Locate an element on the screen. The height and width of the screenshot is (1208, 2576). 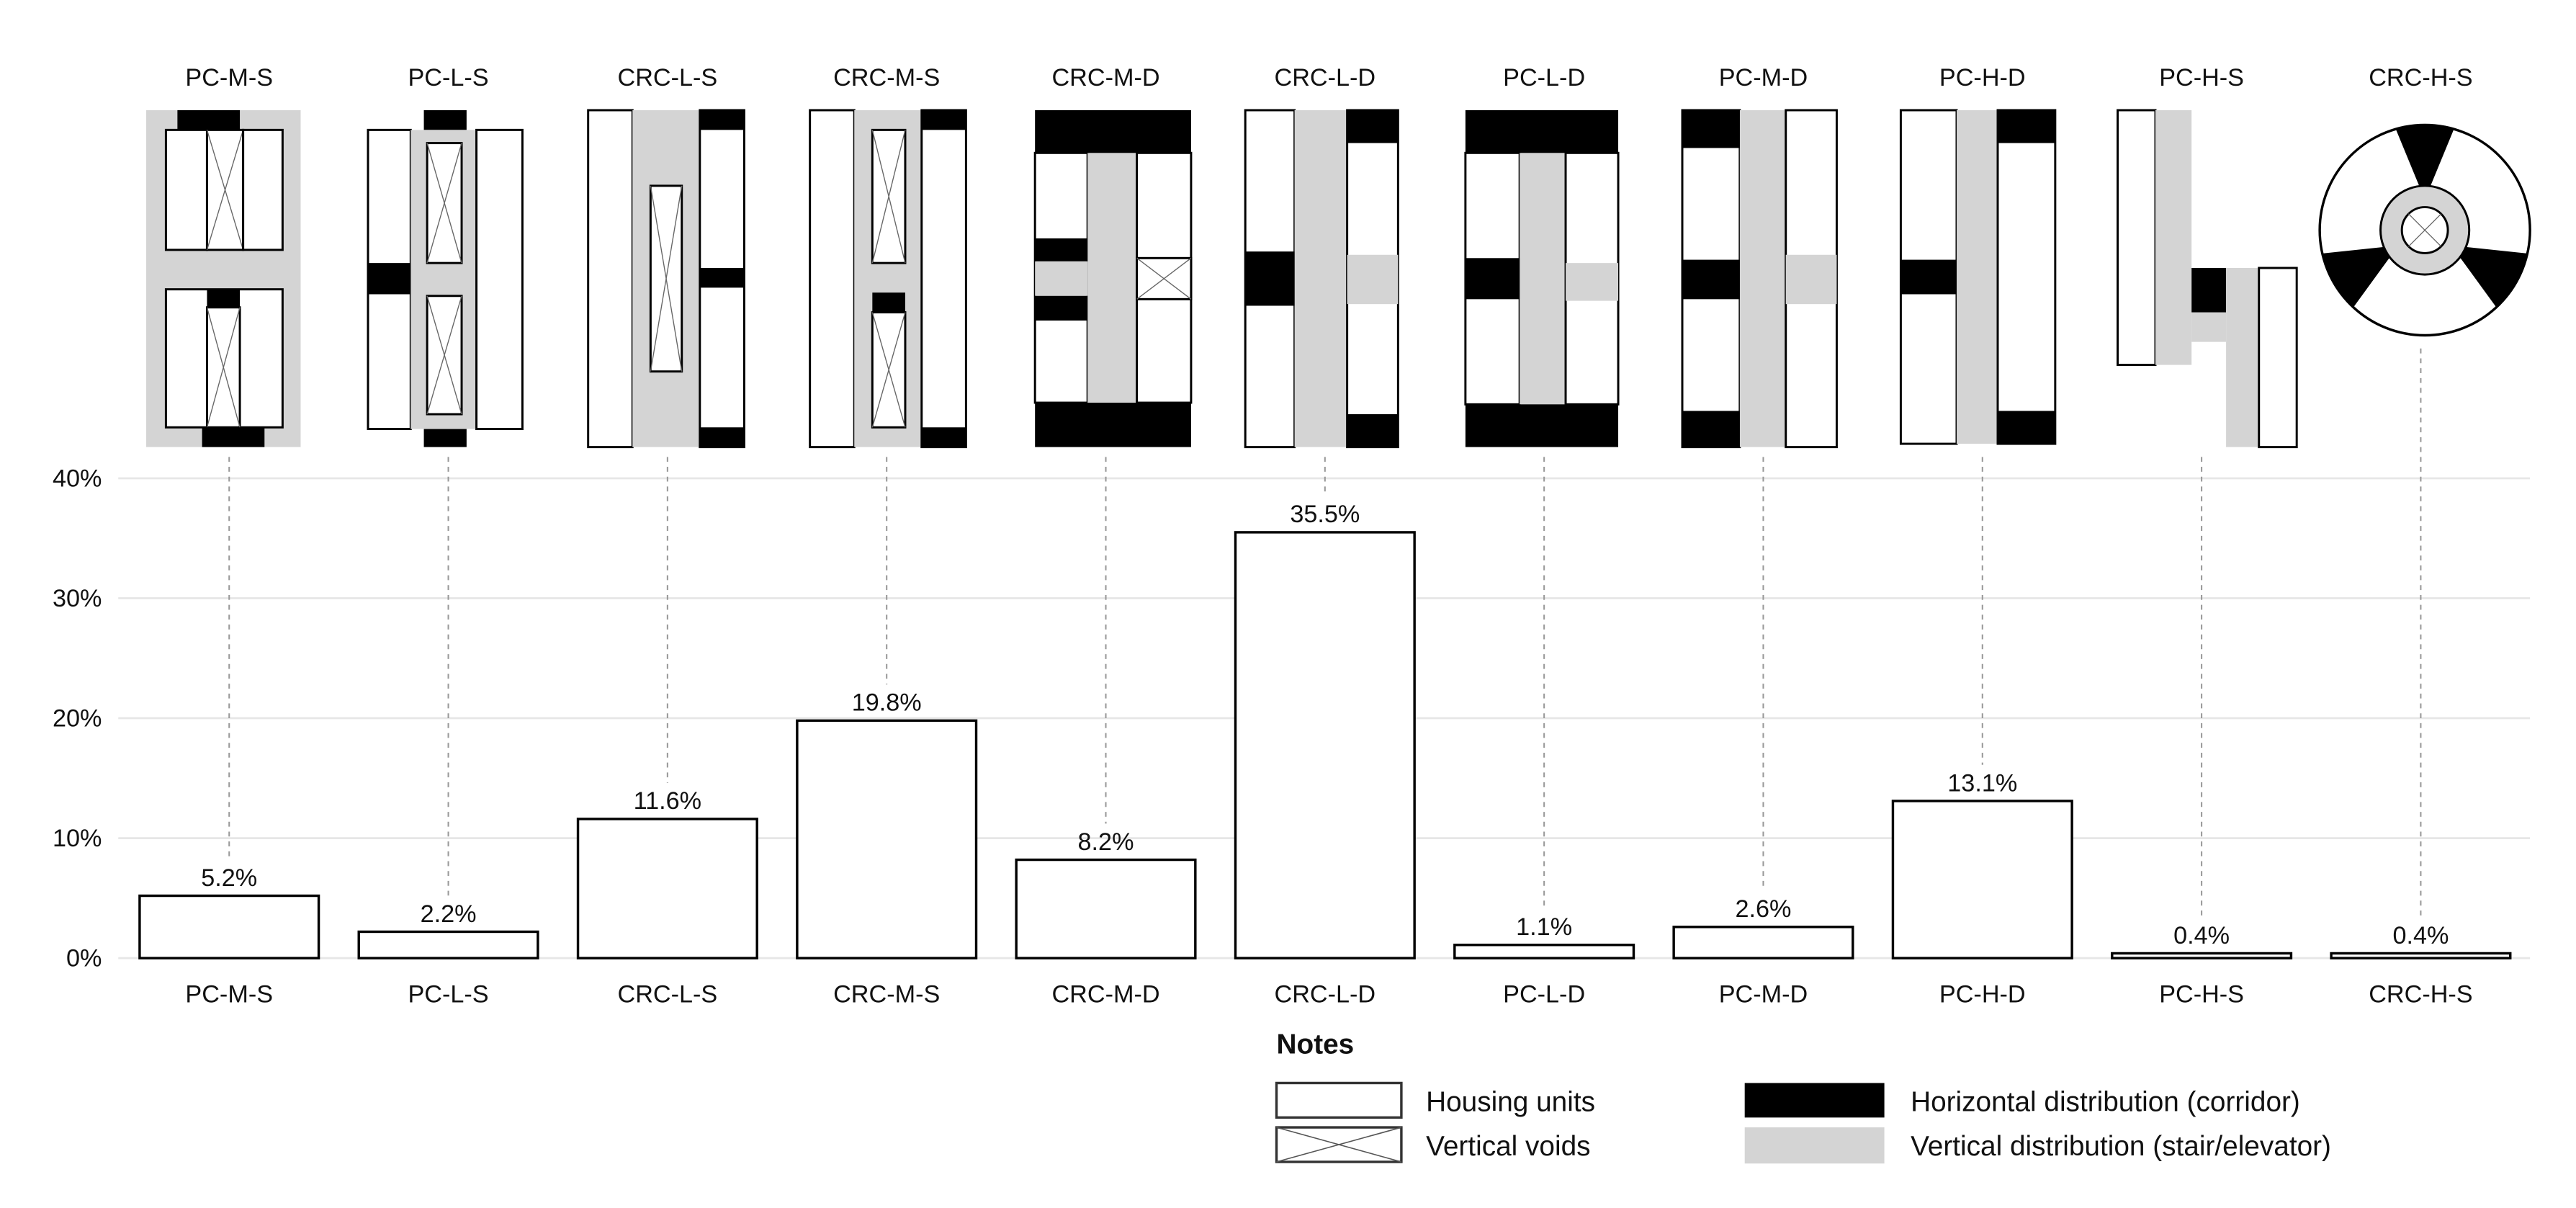
plan-pc-h-d is located at coordinates (1978, 277).